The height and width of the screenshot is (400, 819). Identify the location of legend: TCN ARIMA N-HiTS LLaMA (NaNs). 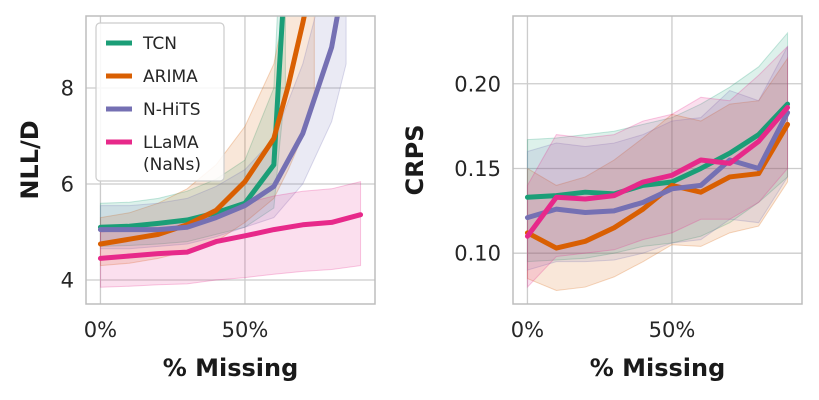
(160, 102).